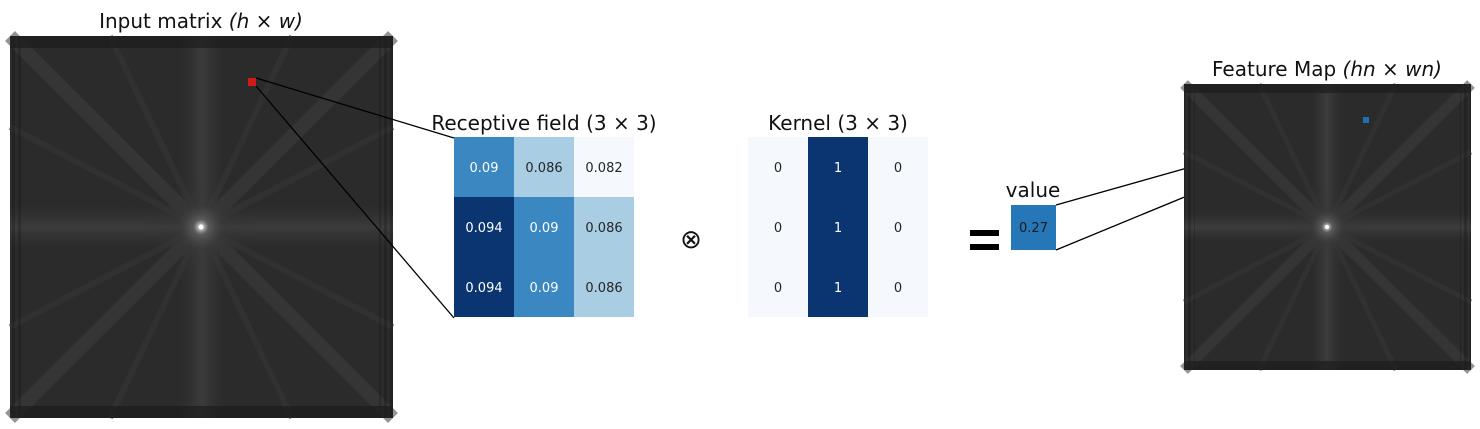  I want to click on value-number: 0.27, so click(1033, 228).